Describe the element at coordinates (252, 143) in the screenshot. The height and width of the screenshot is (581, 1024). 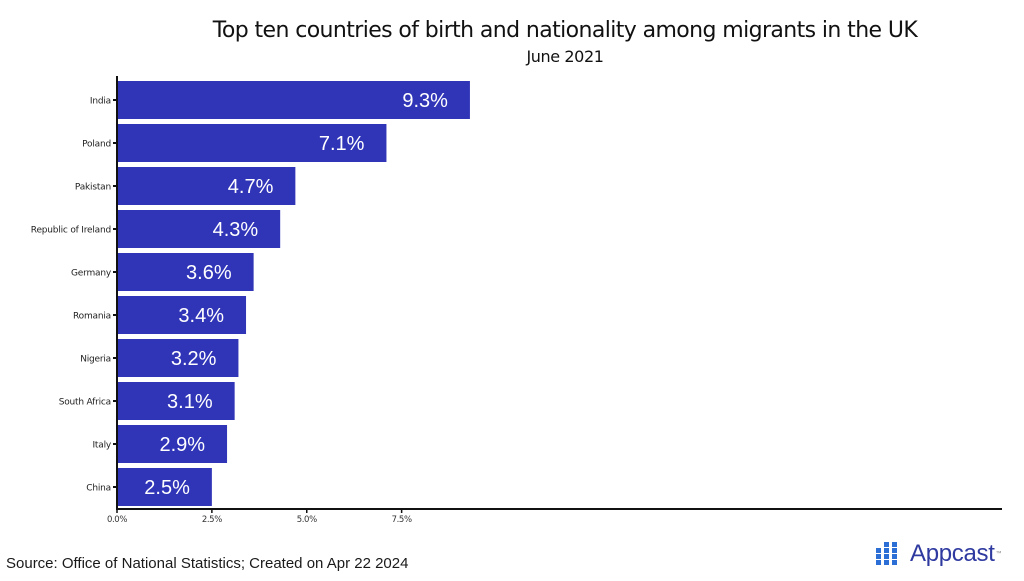
I see `bar-poland` at that location.